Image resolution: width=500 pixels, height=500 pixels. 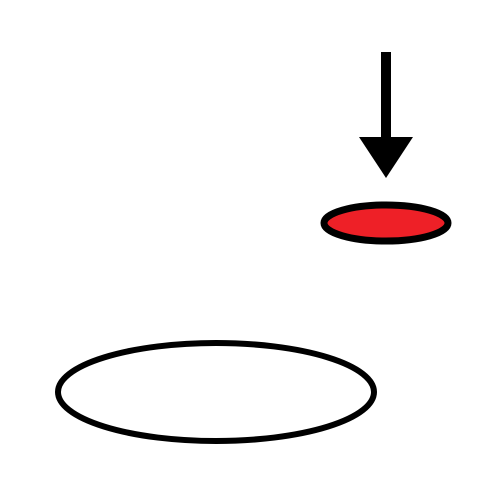 What do you see at coordinates (386, 157) in the screenshot?
I see `arrow-head` at bounding box center [386, 157].